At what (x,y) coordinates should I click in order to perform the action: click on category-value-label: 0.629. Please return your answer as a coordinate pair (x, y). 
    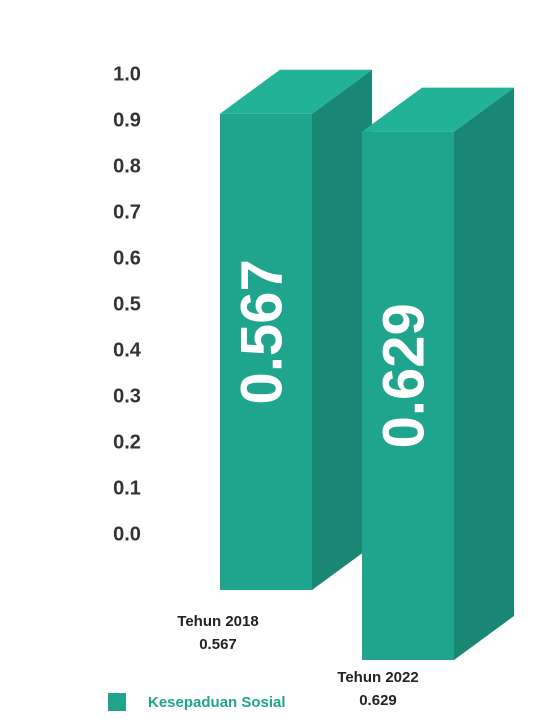
    Looking at the image, I should click on (378, 700).